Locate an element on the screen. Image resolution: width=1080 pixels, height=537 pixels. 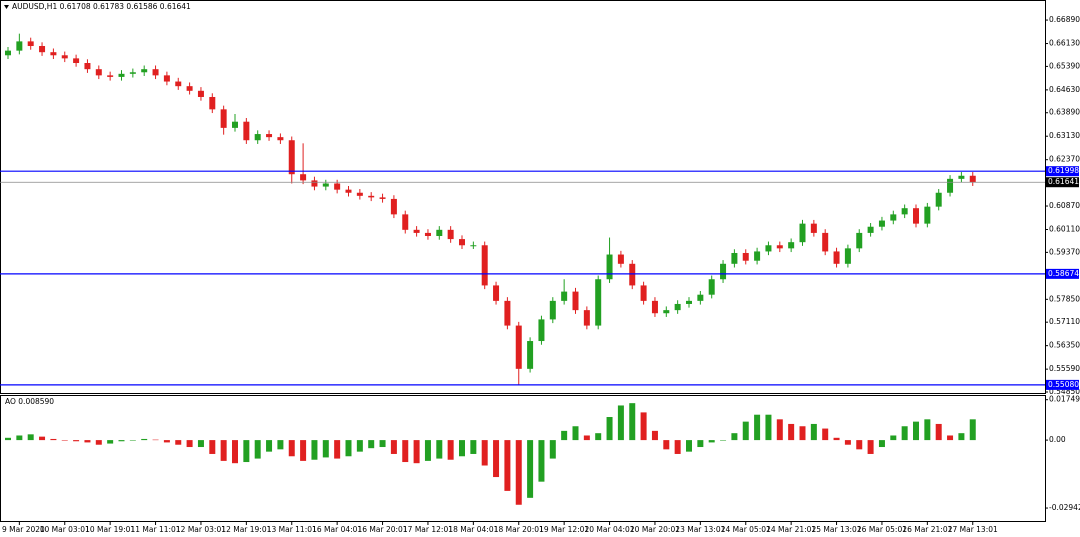
last-price-box is located at coordinates (1062, 182).